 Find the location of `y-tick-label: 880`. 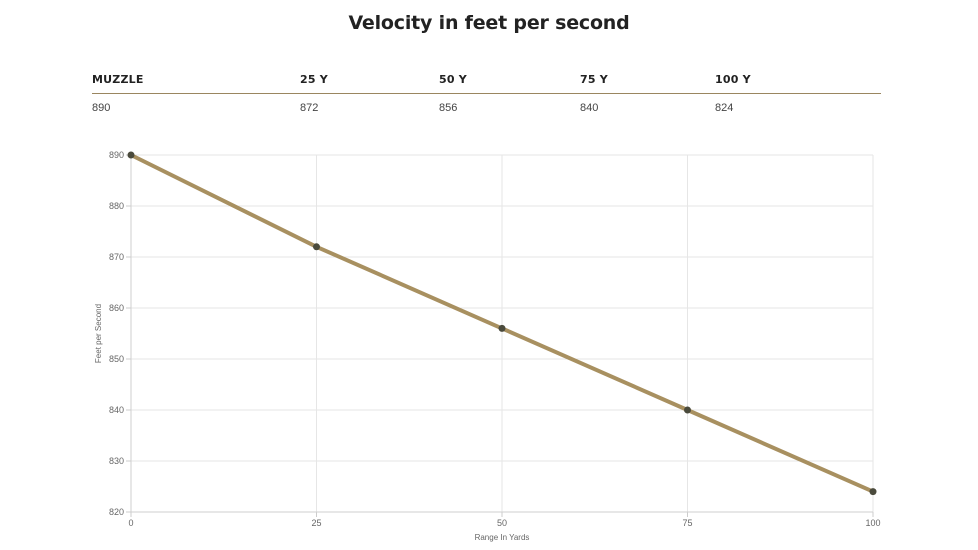

y-tick-label: 880 is located at coordinates (116, 206).